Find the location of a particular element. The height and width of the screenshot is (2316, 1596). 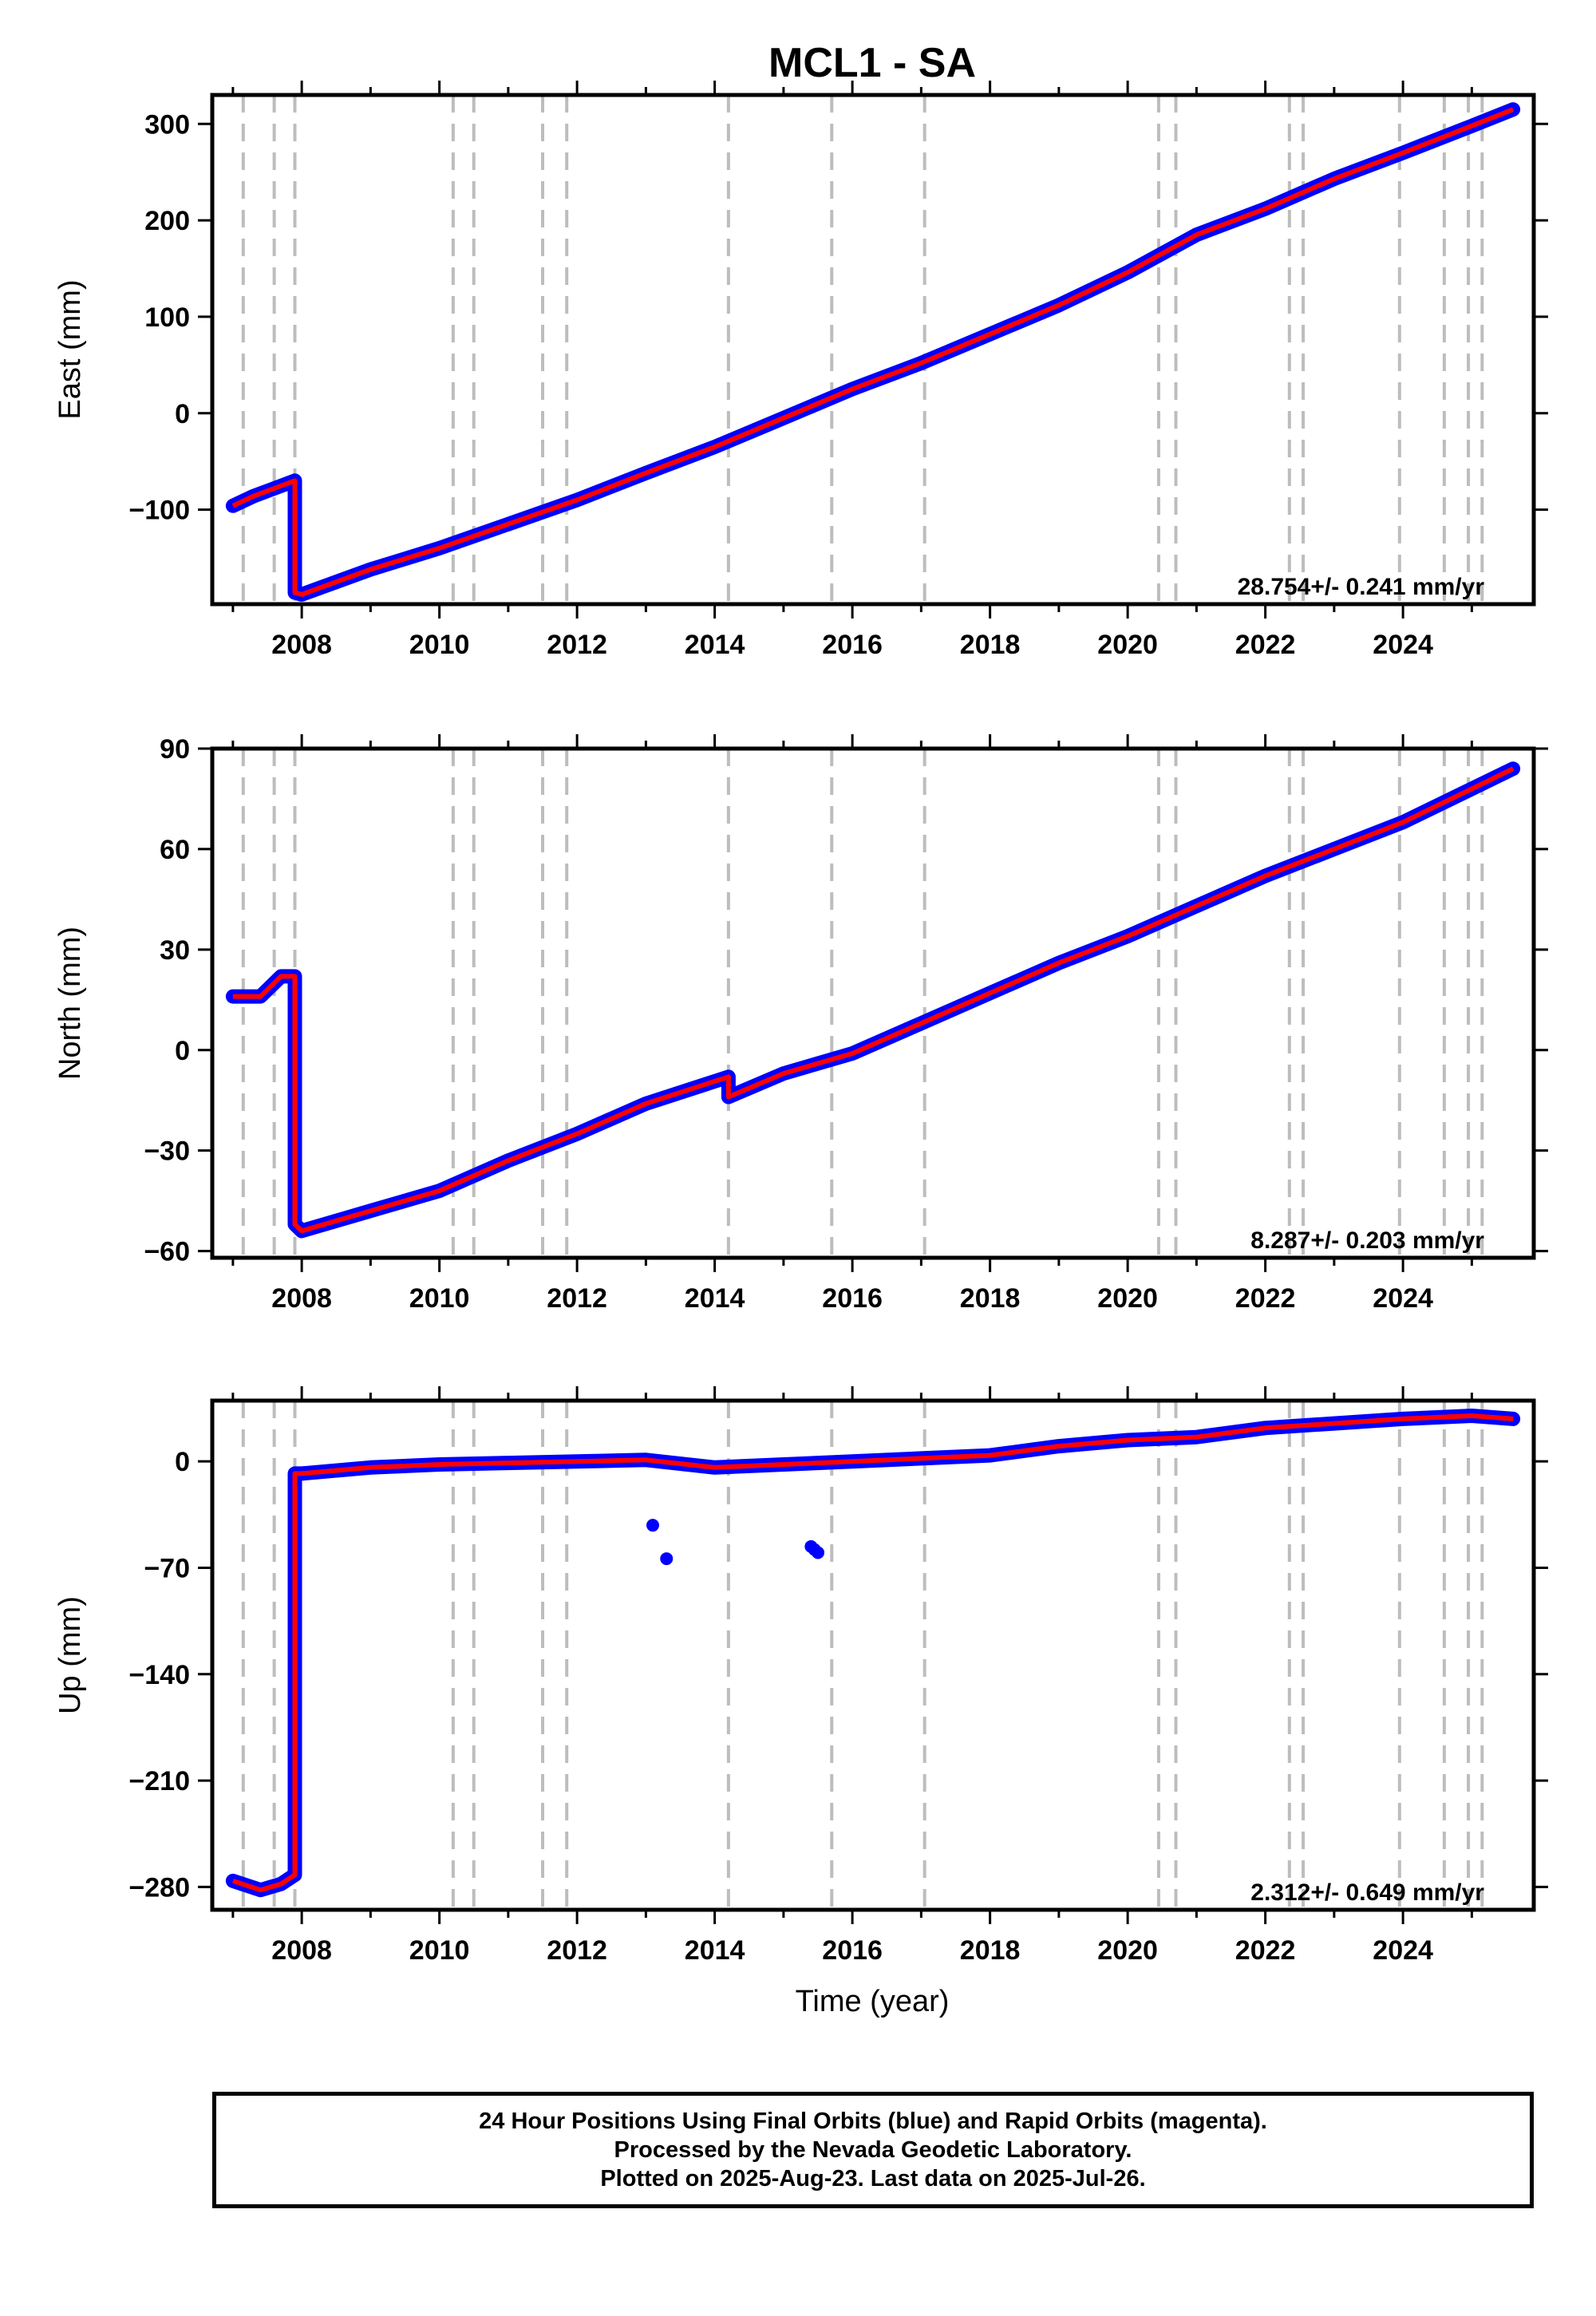

y-axis-label: North (mm) is located at coordinates (70, 1003).